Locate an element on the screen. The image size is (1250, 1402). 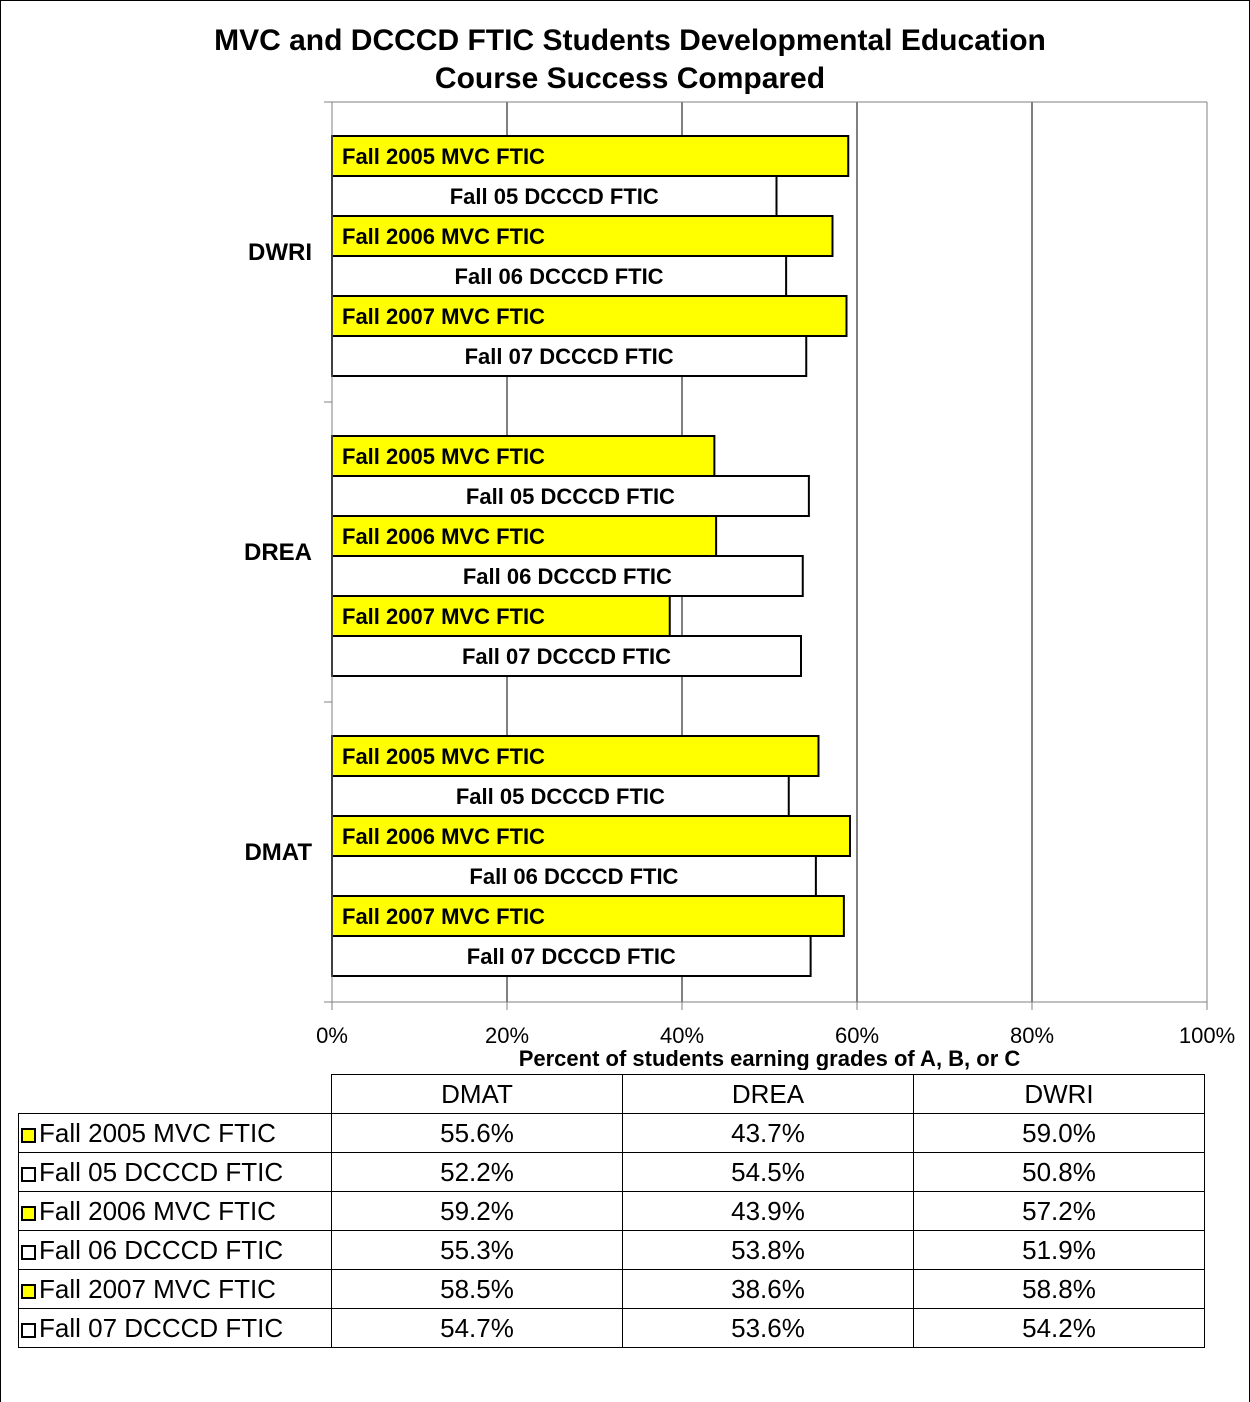
category-label: DMAT is located at coordinates (278, 852).